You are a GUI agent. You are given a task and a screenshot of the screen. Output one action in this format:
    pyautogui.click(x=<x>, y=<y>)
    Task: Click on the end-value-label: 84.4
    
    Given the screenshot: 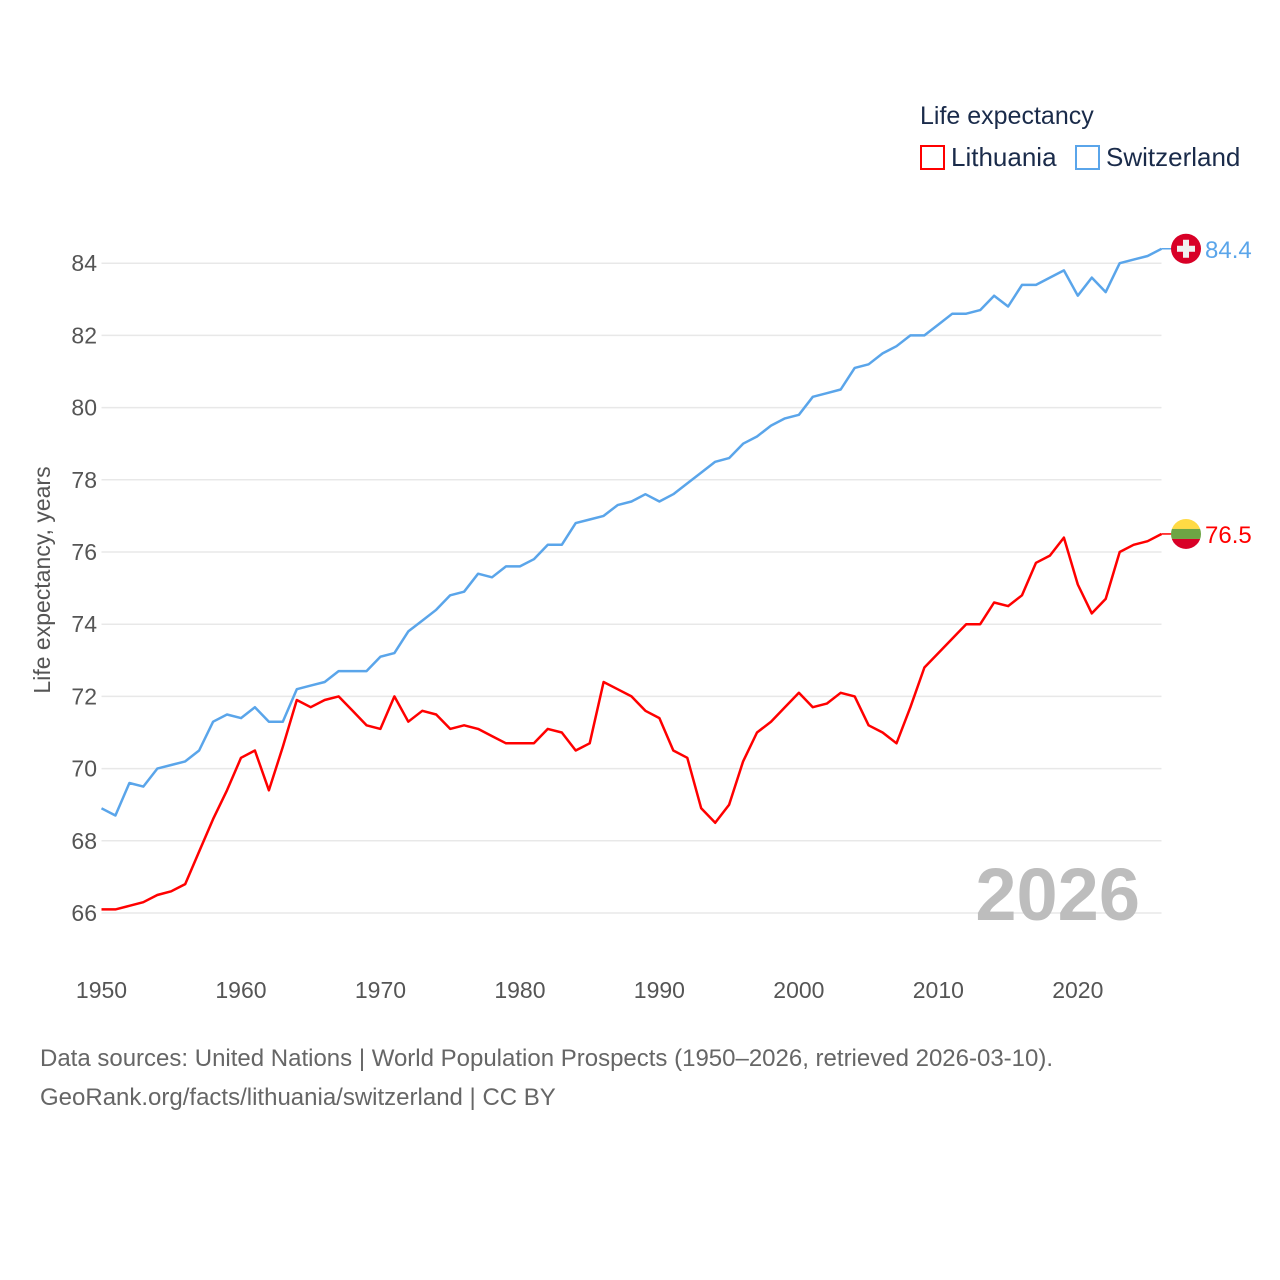 What is the action you would take?
    pyautogui.click(x=1228, y=250)
    